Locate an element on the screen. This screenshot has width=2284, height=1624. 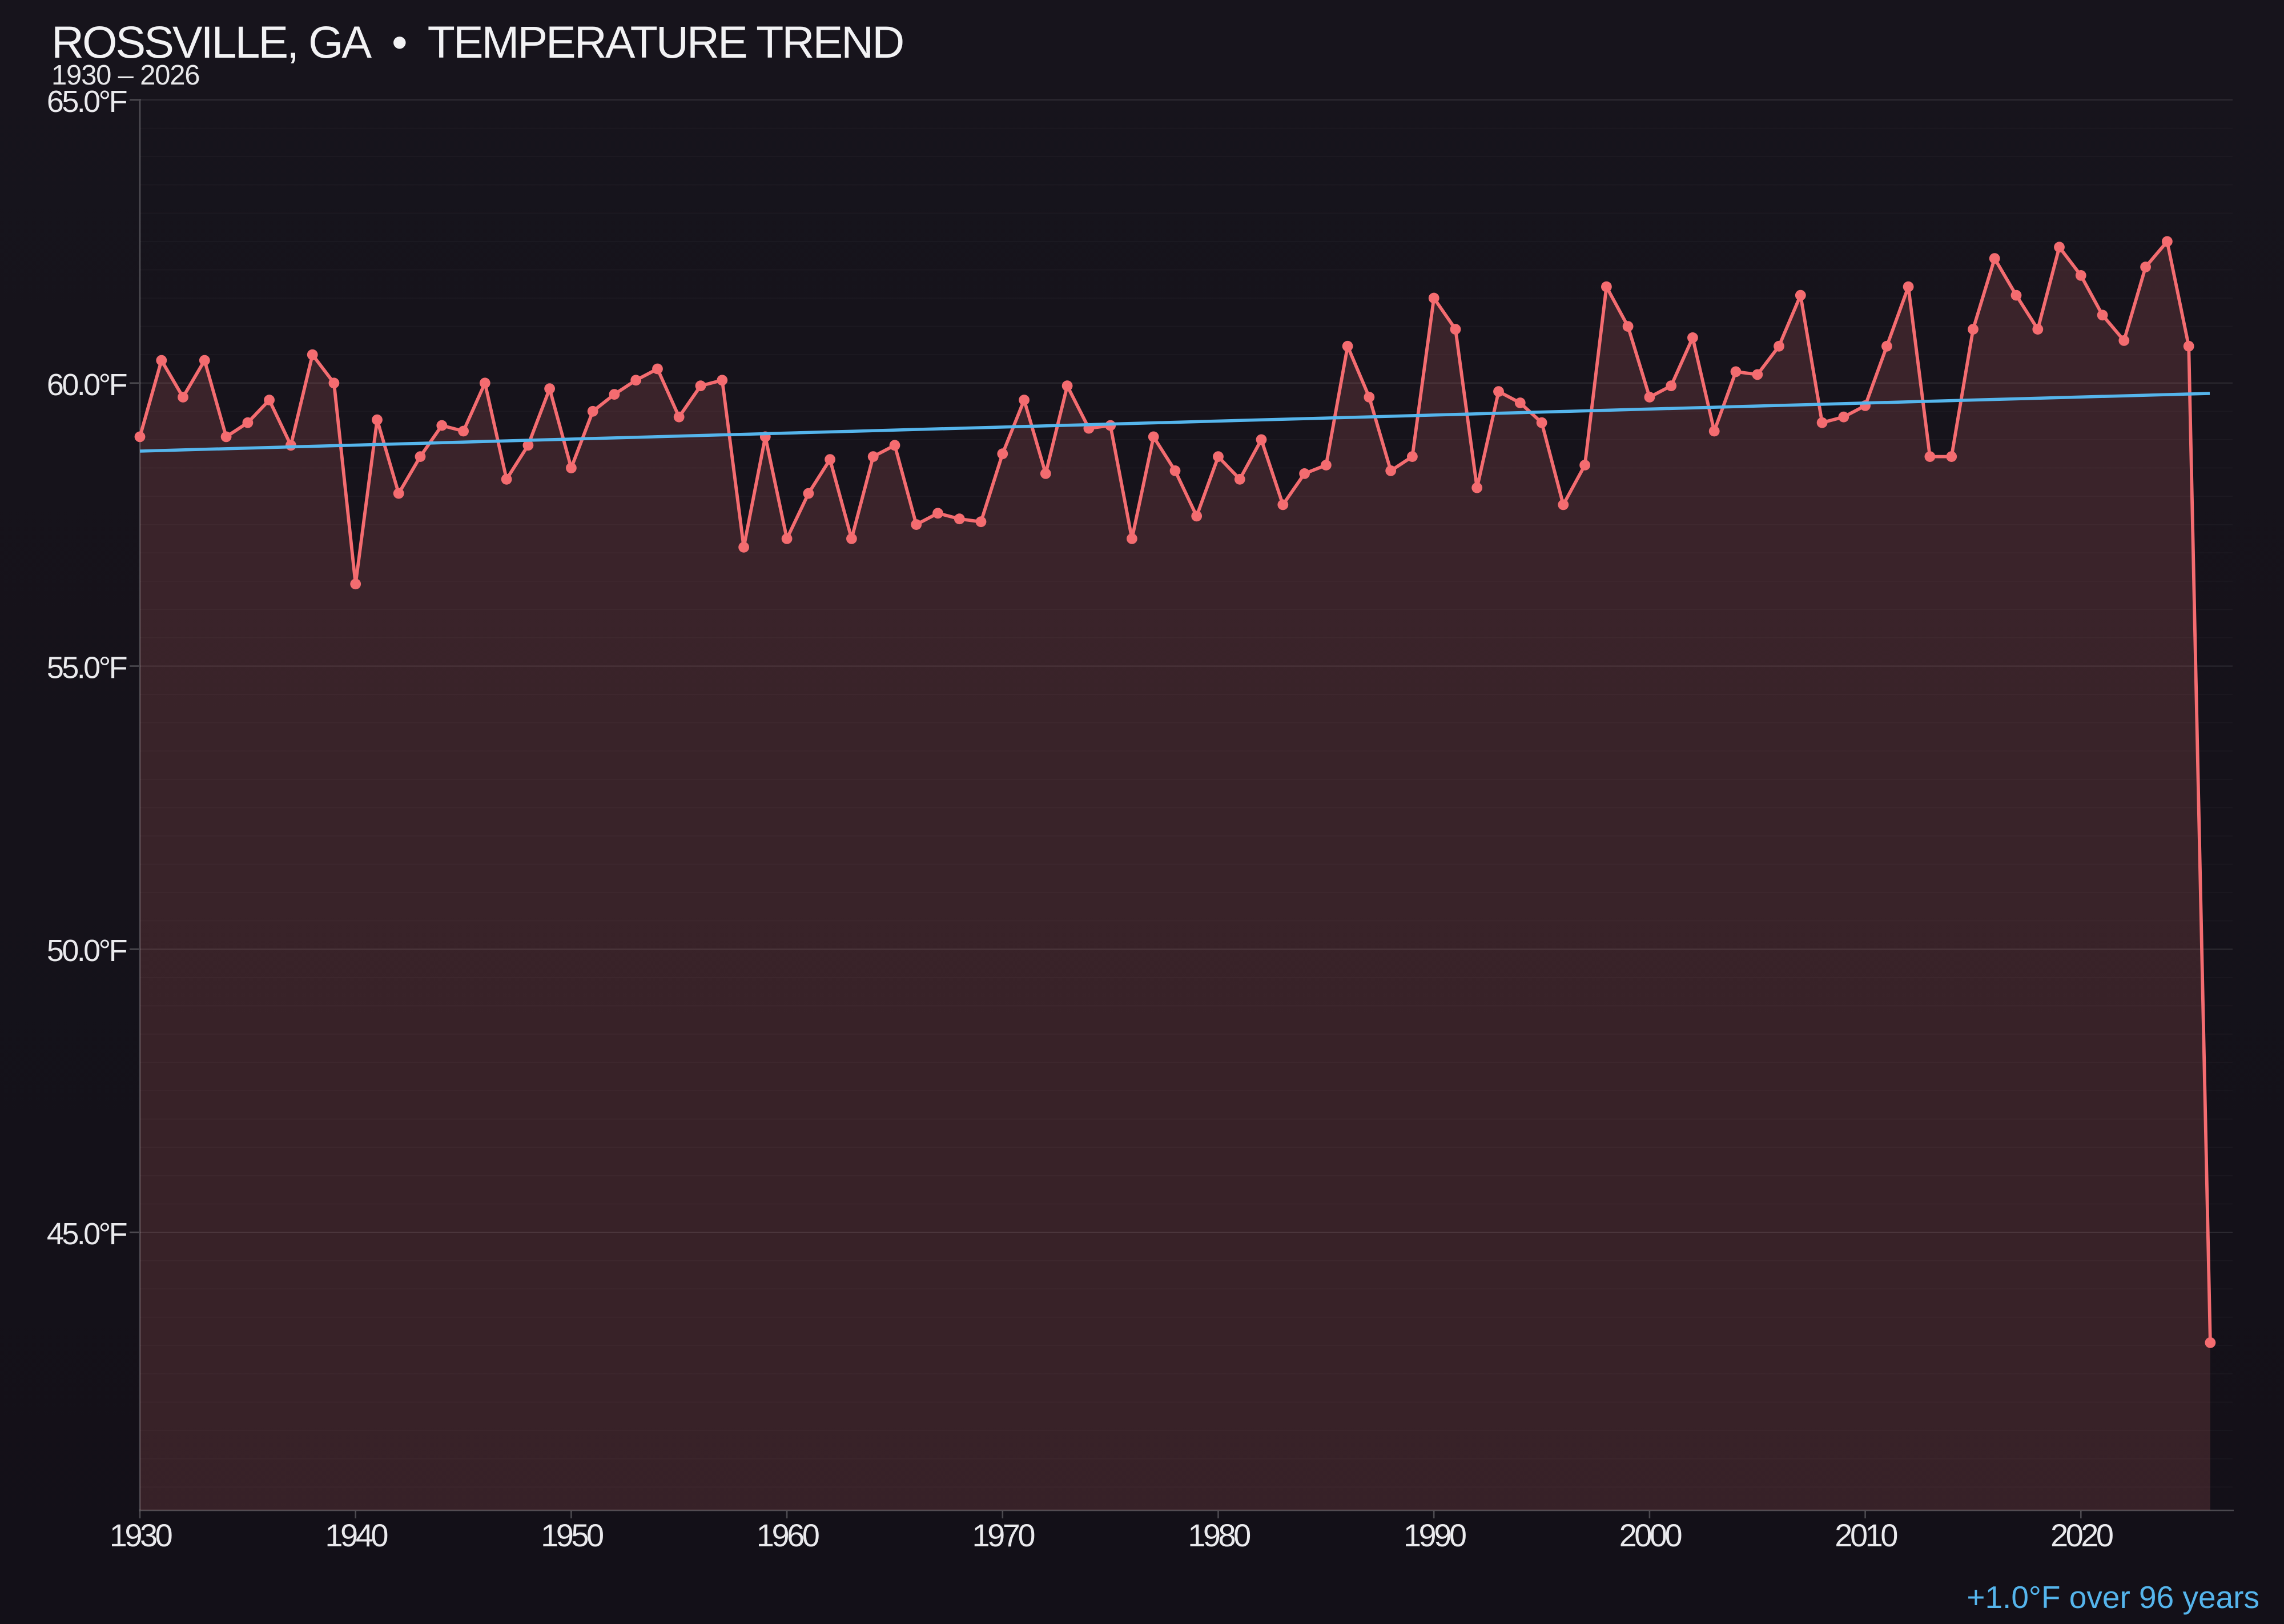
svg-text: 65.0°F is located at coordinates (87, 102).